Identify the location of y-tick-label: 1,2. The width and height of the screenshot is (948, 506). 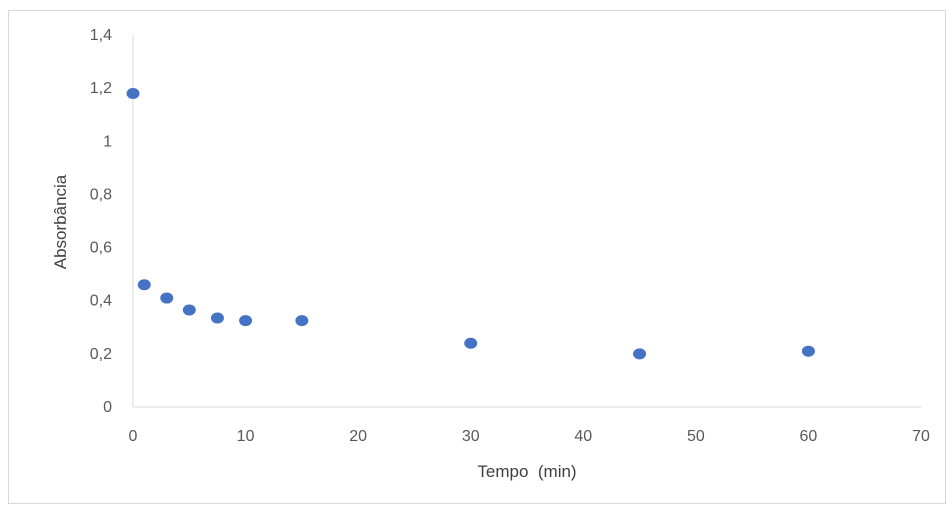
(101, 88).